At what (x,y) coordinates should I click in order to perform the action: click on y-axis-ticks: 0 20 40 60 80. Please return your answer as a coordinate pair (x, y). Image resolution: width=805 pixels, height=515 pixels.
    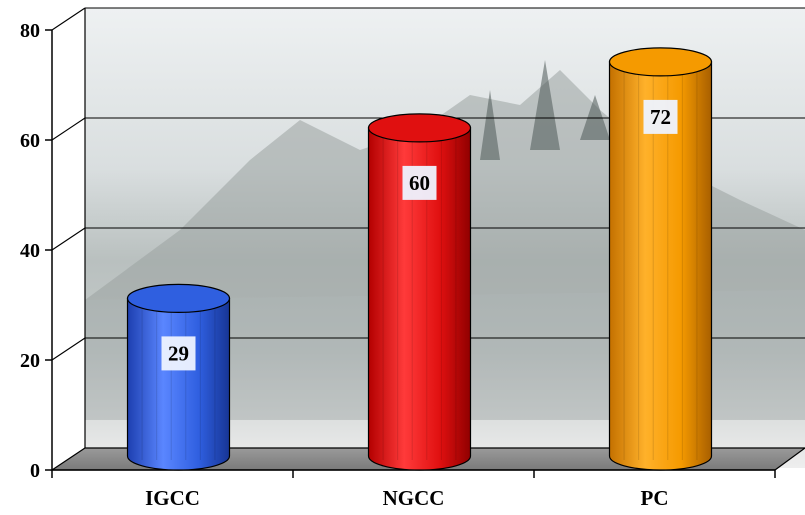
    Looking at the image, I should click on (36, 251).